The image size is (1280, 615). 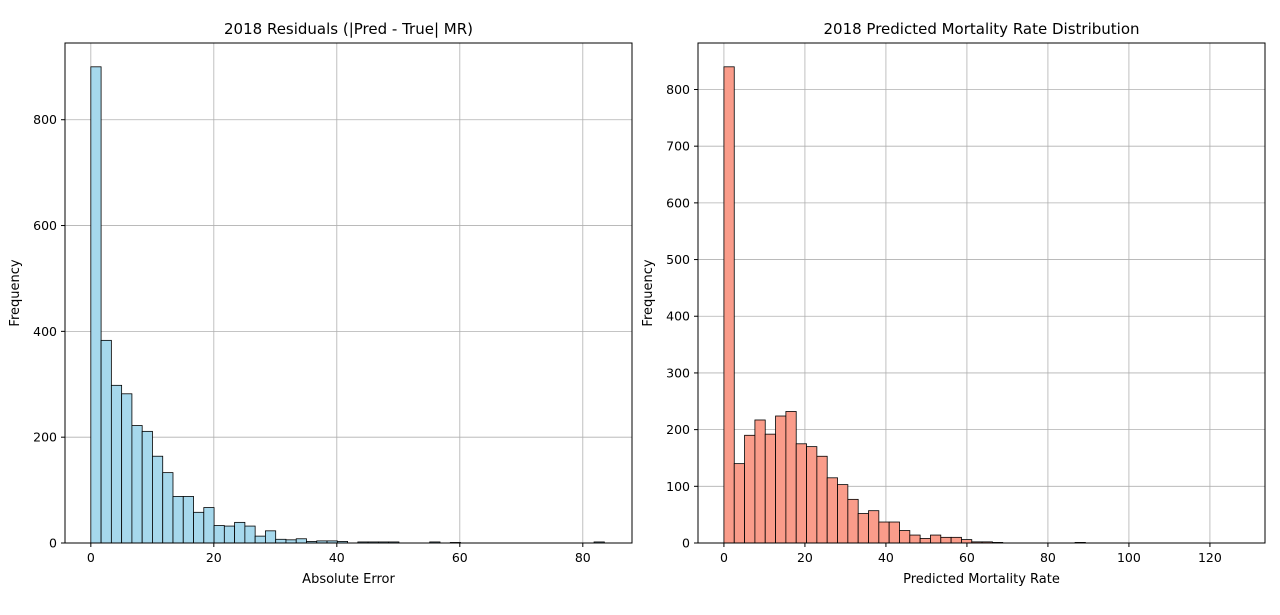 What do you see at coordinates (1210, 557) in the screenshot?
I see `x-tick-label: 120` at bounding box center [1210, 557].